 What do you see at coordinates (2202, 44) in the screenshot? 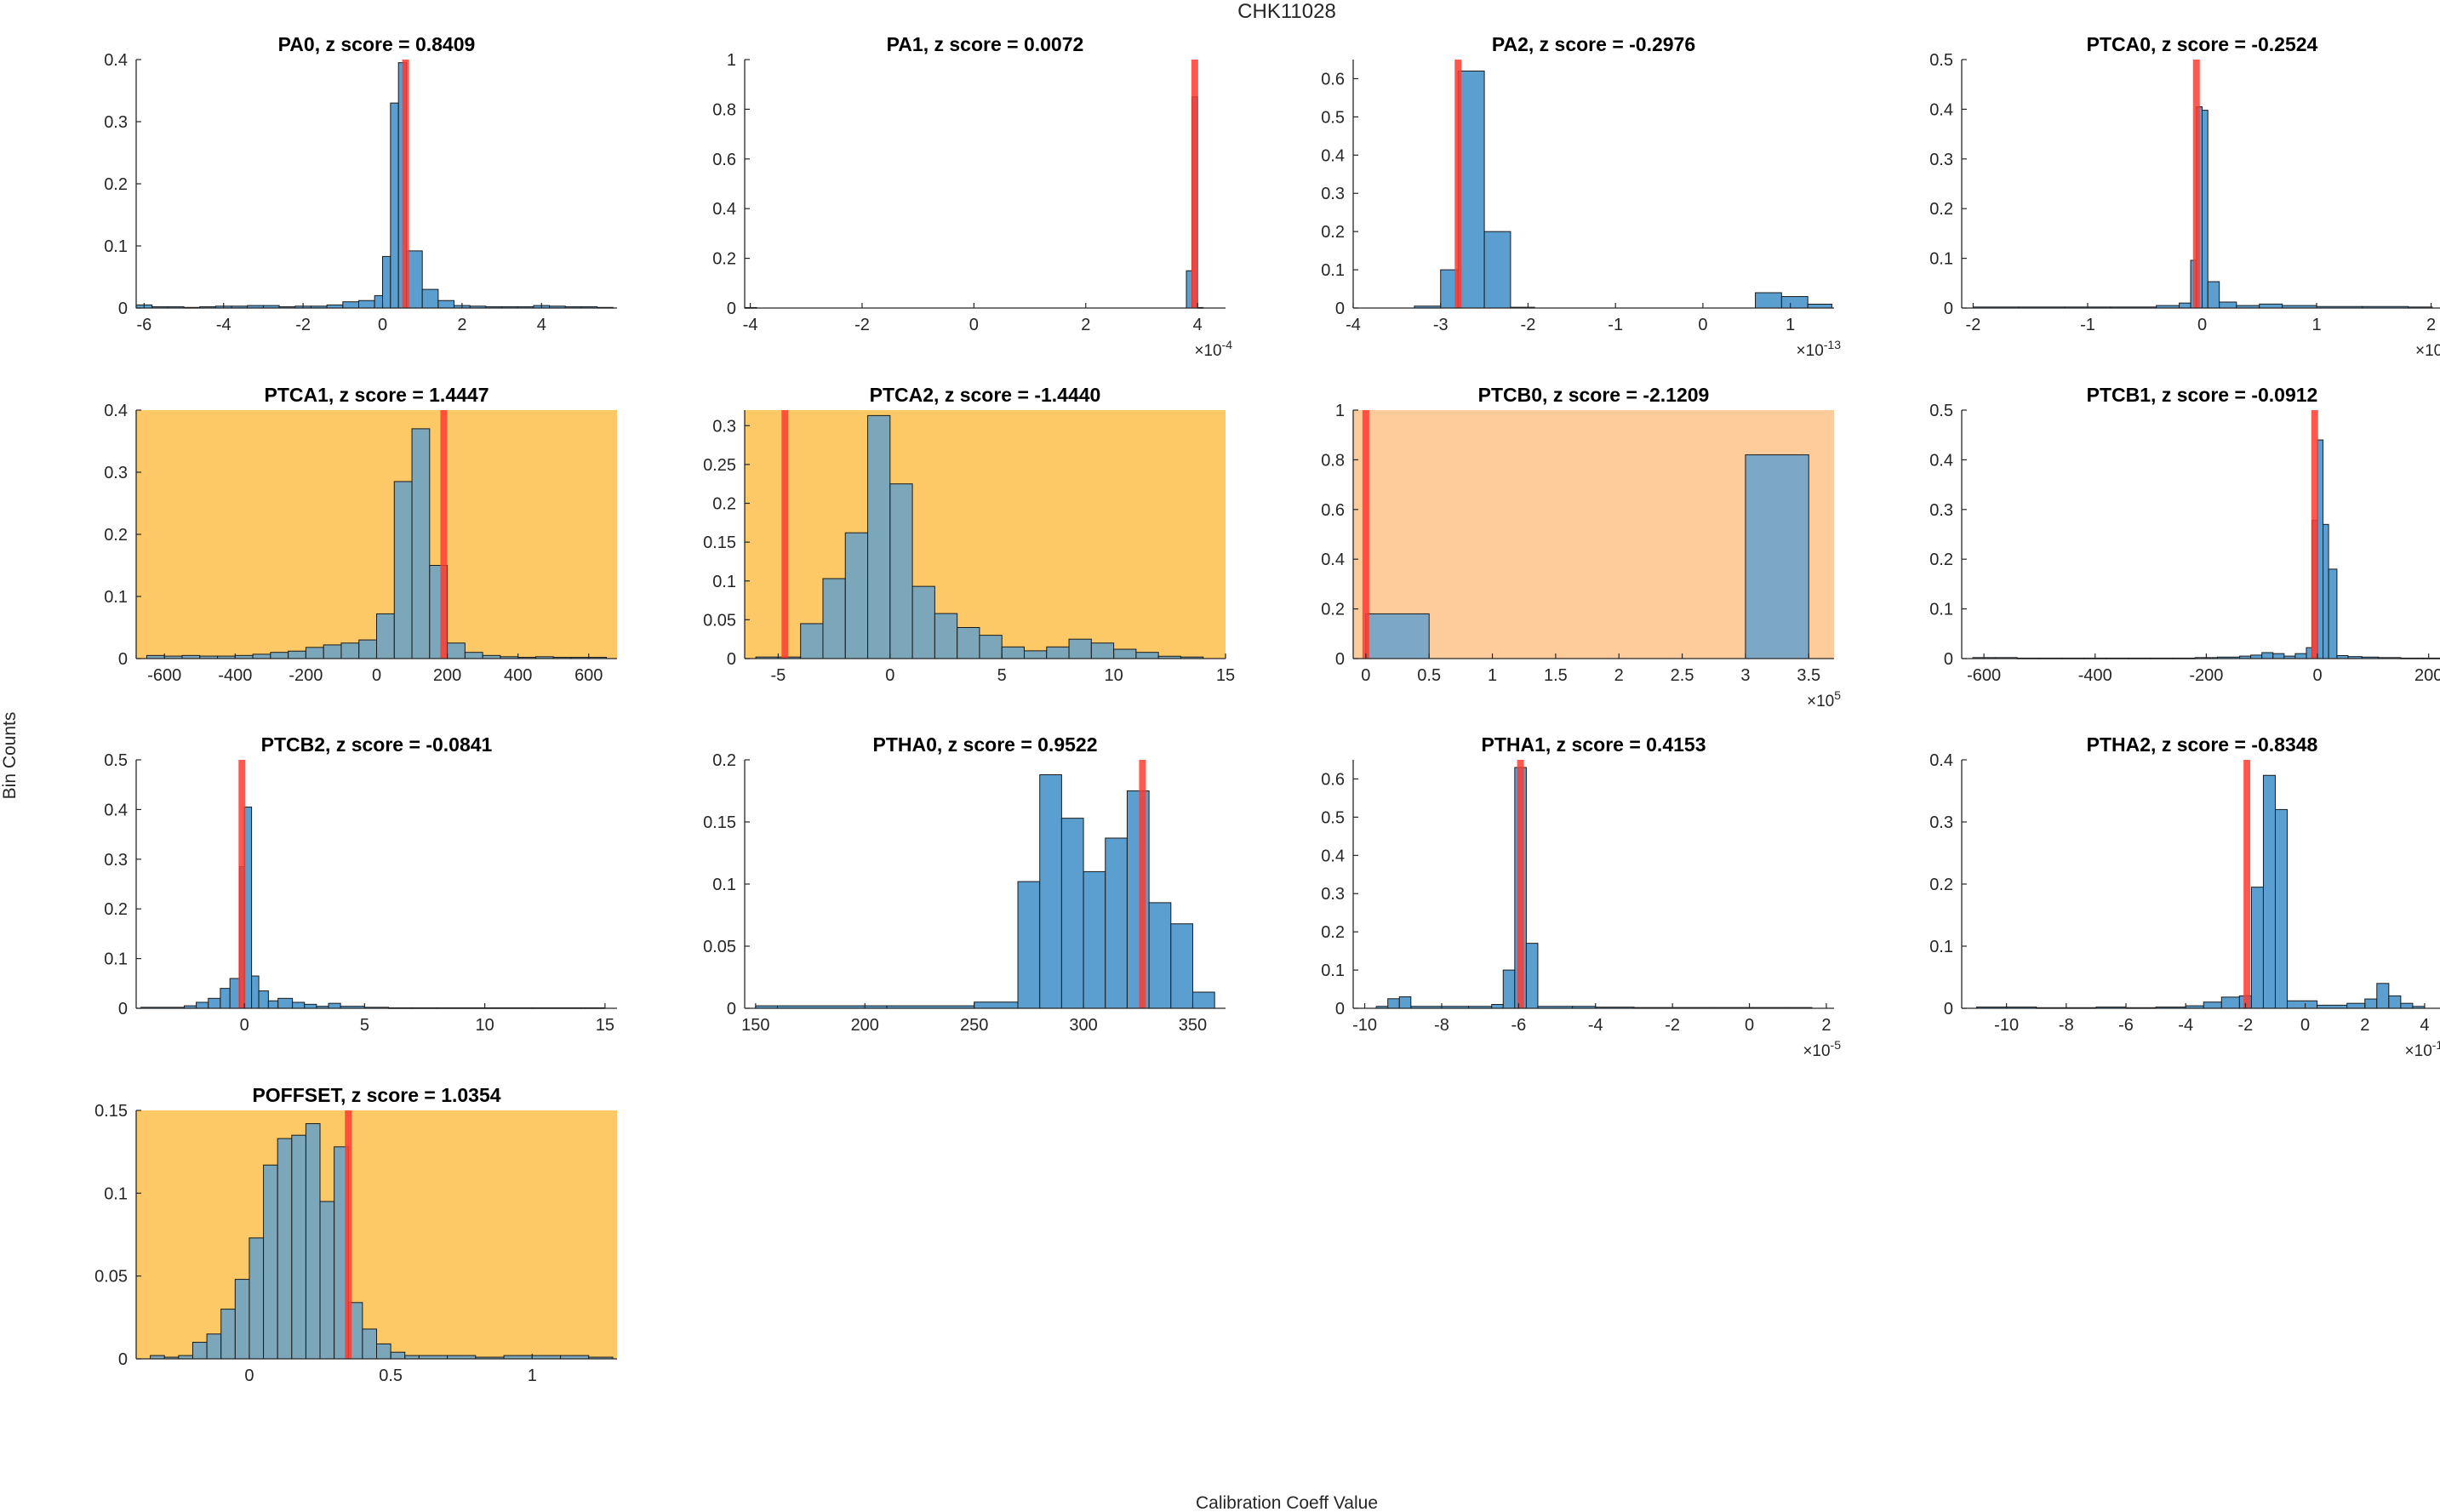
I see `panel-title: PTCA0, z score = -0.2524` at bounding box center [2202, 44].